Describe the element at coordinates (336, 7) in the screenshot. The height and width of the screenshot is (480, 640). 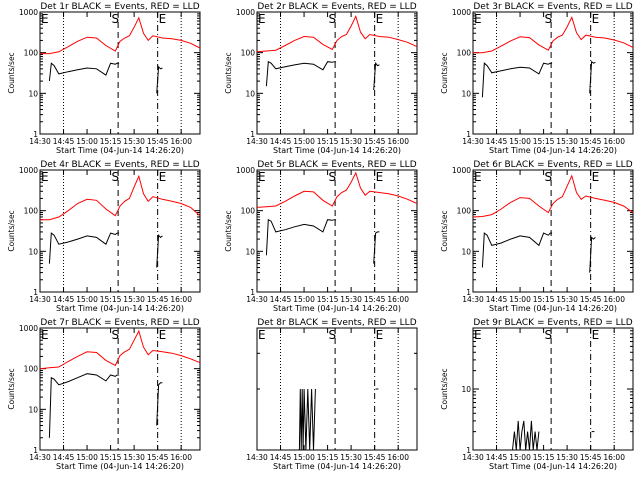
I see `panel-title: Det 2r BLACK = Events, RED = LLD` at that location.